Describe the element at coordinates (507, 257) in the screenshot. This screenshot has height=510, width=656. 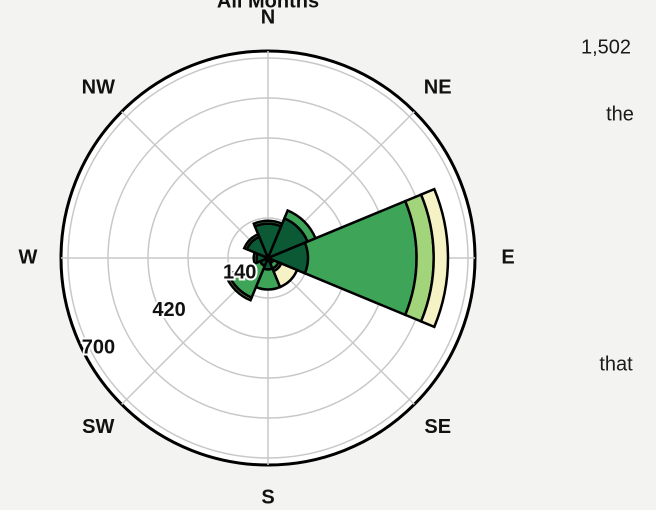
I see `direction-label: E` at that location.